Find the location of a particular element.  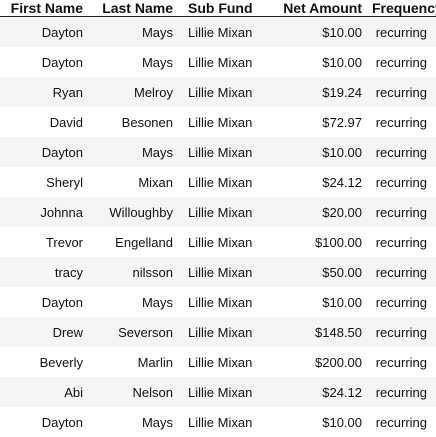

table-row: Ryan Melroy Lillie Mixan $19.24 recurring is located at coordinates (218, 92).